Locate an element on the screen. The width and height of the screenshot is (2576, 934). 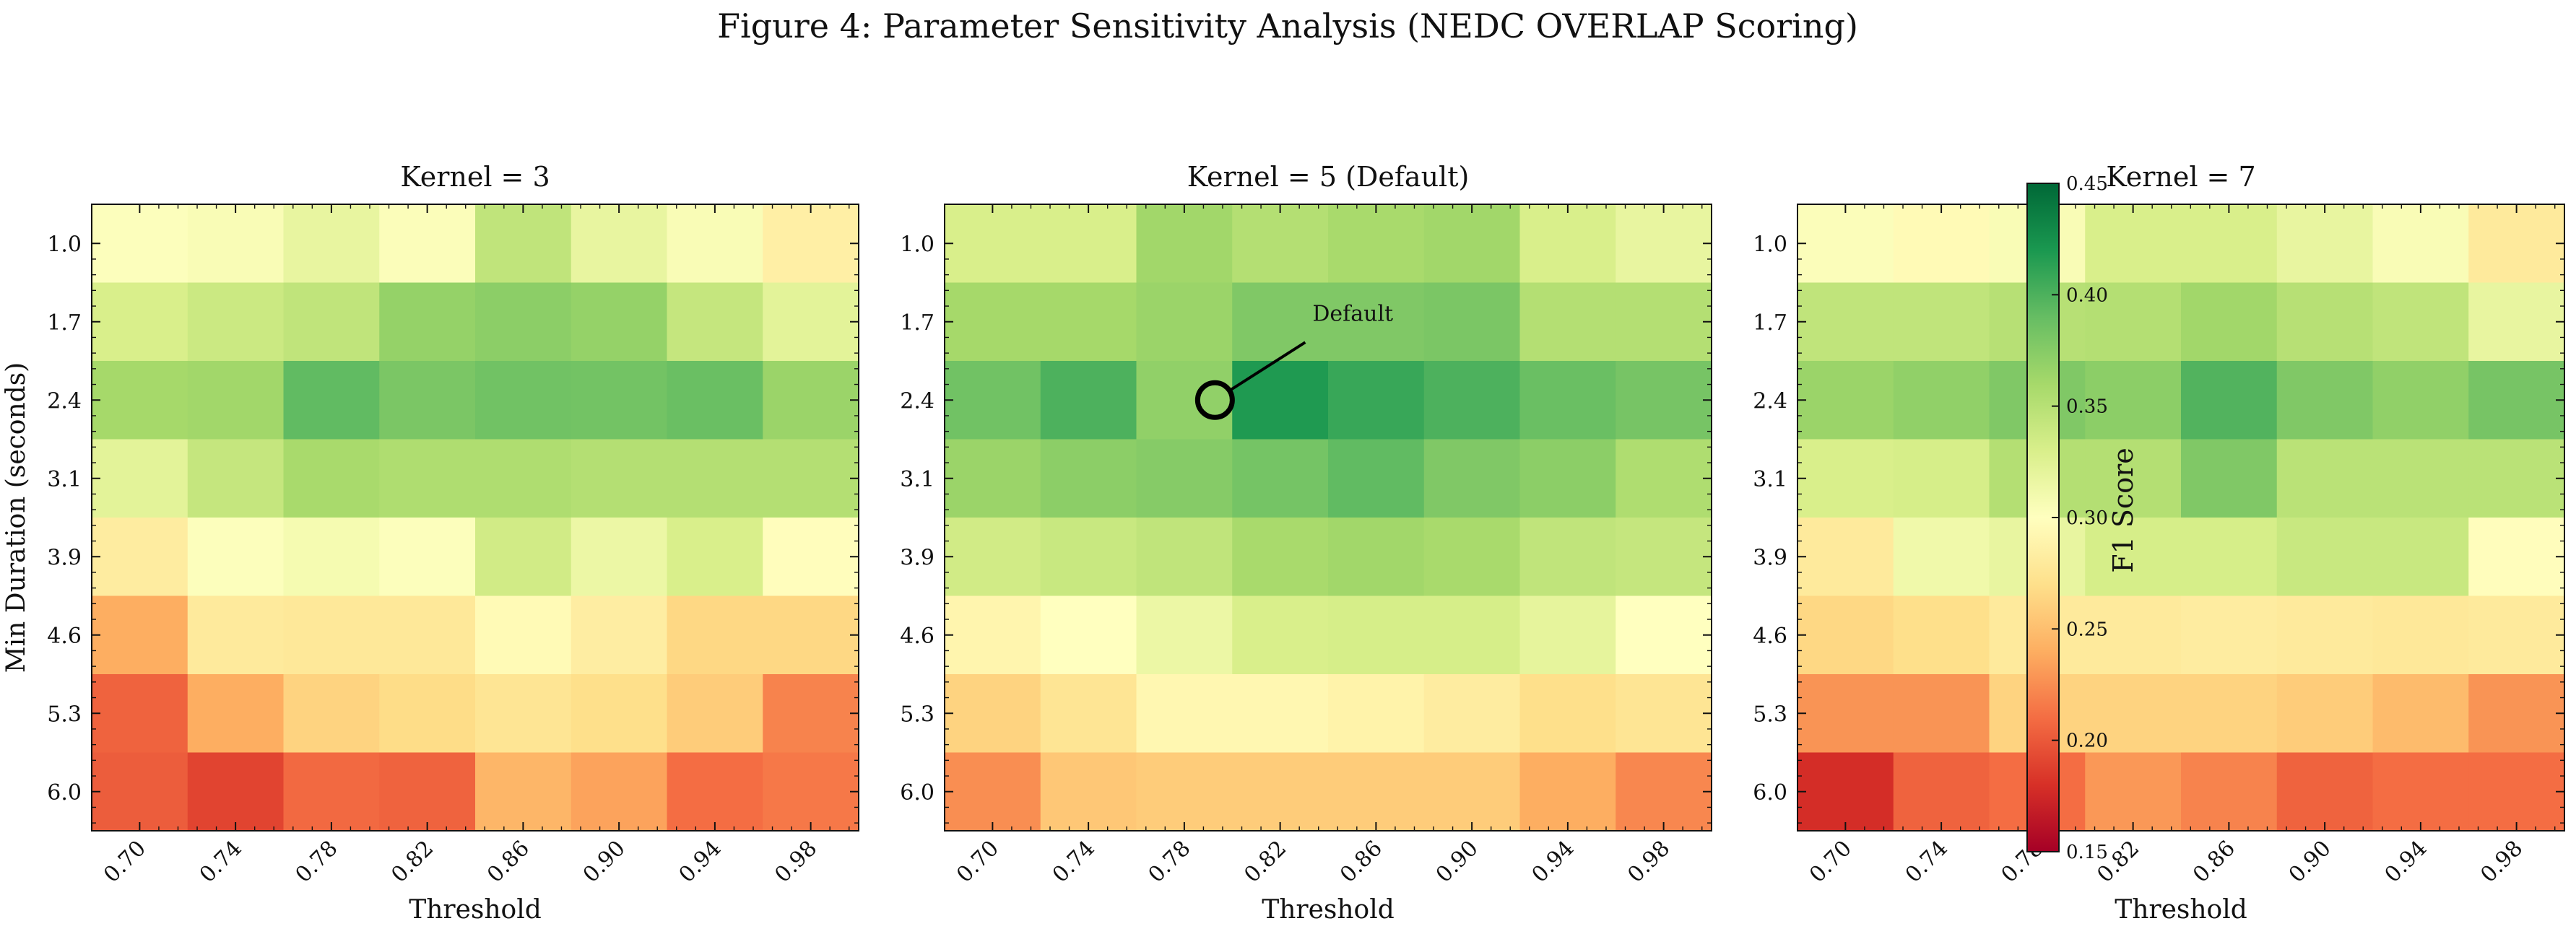
y-tick-label: 3.1 is located at coordinates (1770, 479).